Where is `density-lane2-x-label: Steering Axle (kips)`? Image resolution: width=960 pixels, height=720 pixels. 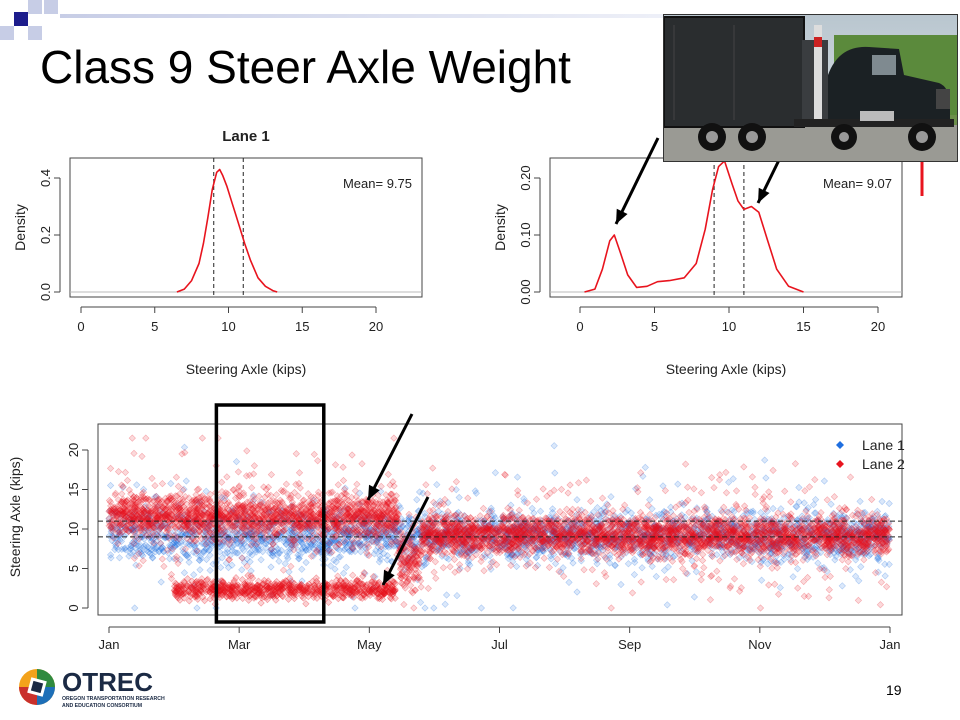 density-lane2-x-label: Steering Axle (kips) is located at coordinates (726, 369).